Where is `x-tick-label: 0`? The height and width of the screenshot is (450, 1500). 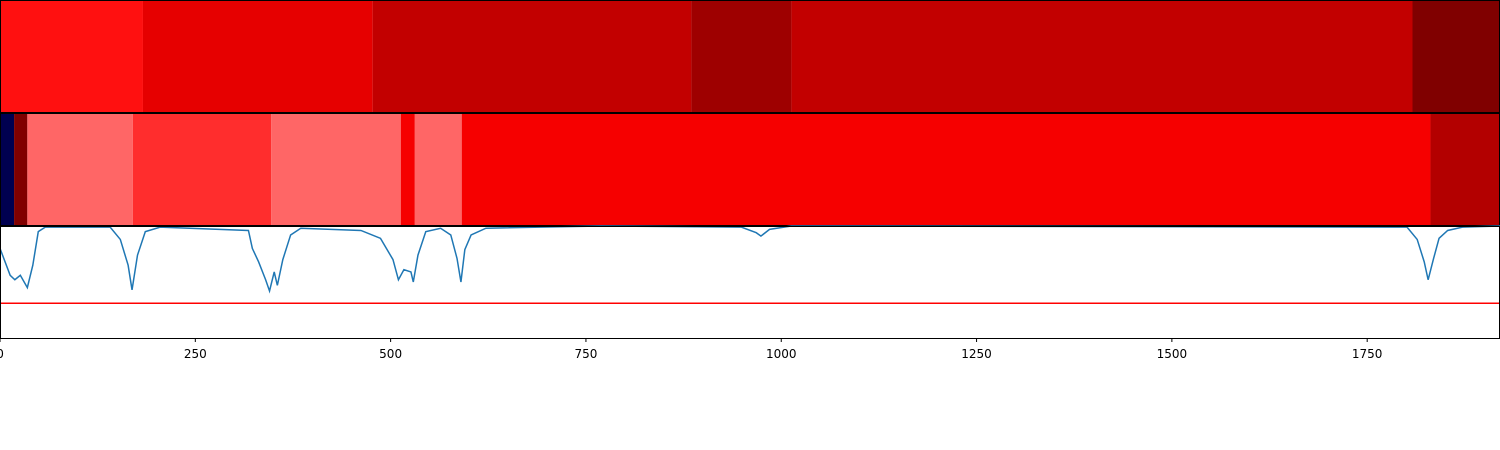
x-tick-label: 0 is located at coordinates (2, 354).